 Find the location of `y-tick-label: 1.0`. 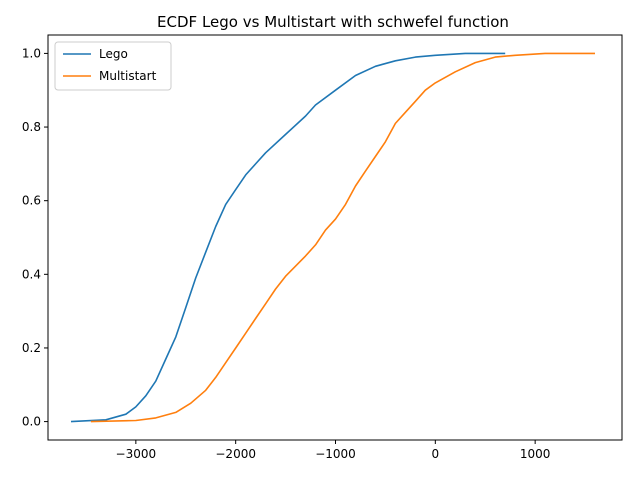

y-tick-label: 1.0 is located at coordinates (31, 53).